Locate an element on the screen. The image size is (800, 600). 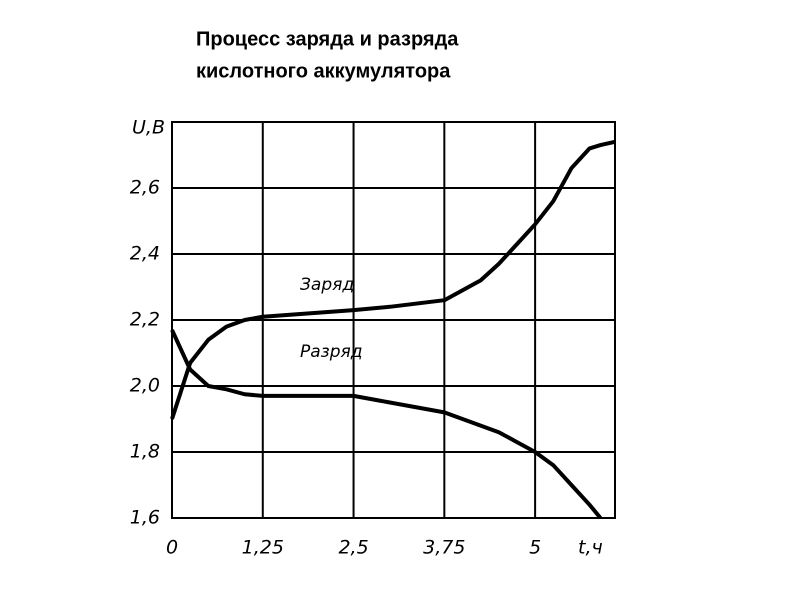
y-axis-label: U,В is located at coordinates (148, 128).